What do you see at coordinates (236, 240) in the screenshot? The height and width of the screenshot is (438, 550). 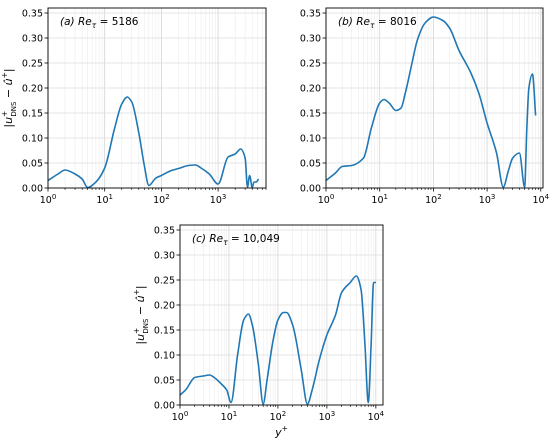 I see `panel-annotation: (c) Reτ = 10,049` at bounding box center [236, 240].